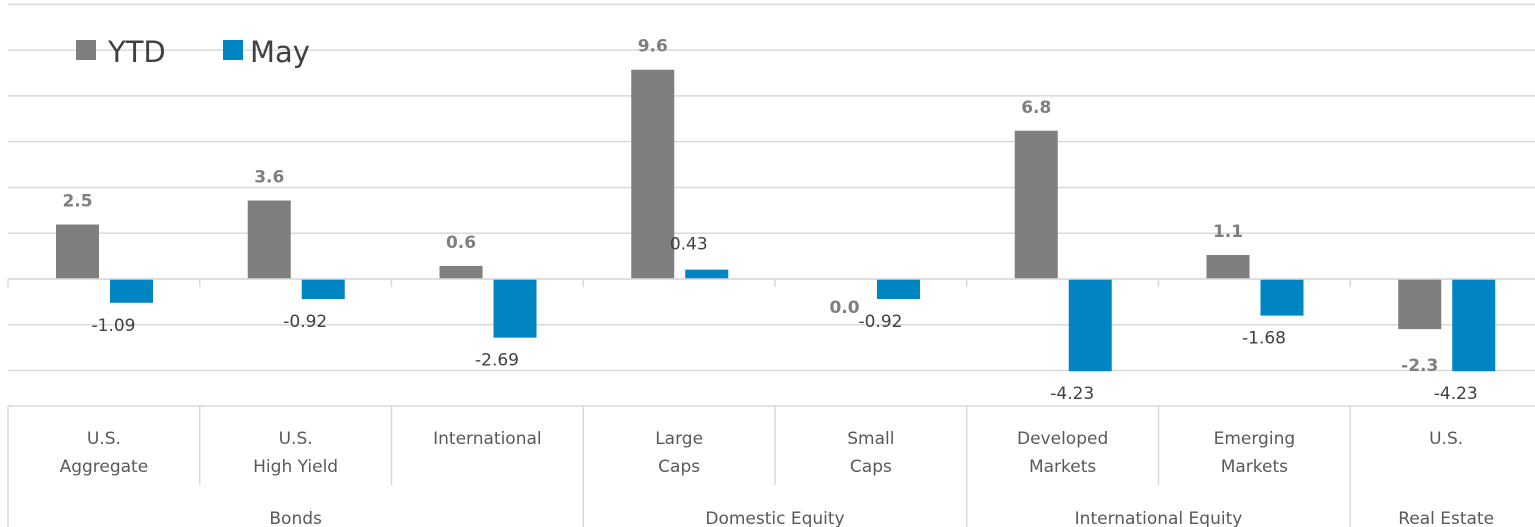 This screenshot has width=1535, height=527. I want to click on category-label-6: Emerging Markets, so click(1255, 453).